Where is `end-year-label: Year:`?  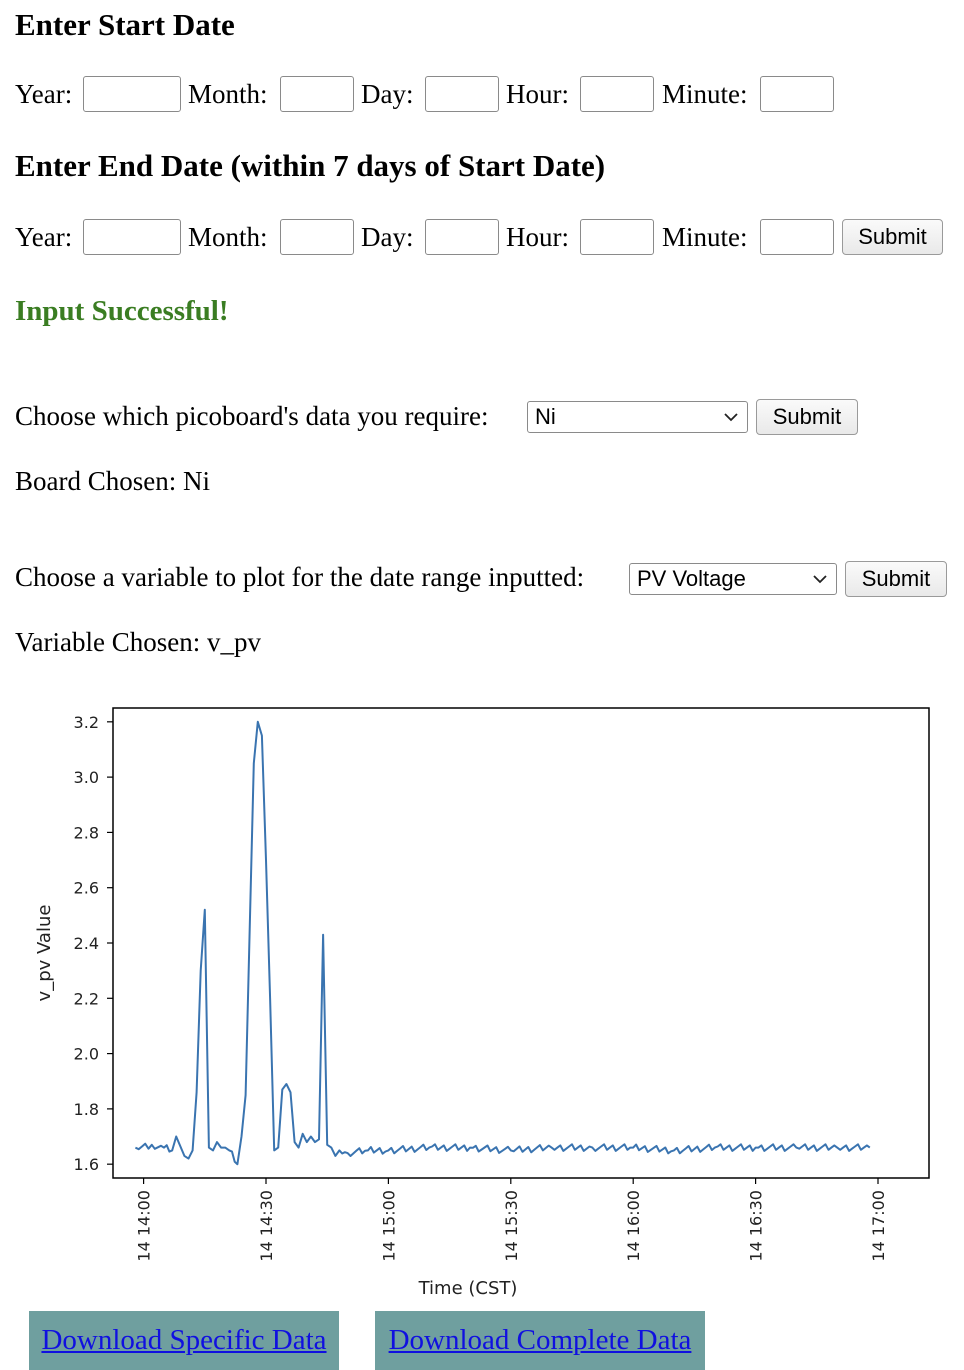 end-year-label: Year: is located at coordinates (44, 237).